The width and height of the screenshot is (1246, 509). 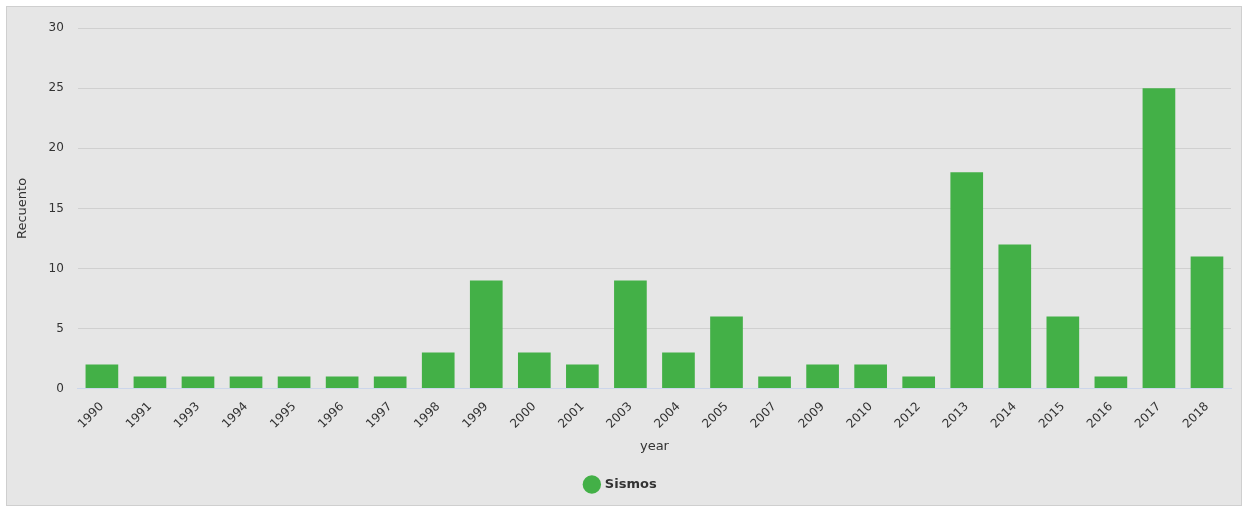 I want to click on y-tick-label: 15, so click(x=56, y=207).